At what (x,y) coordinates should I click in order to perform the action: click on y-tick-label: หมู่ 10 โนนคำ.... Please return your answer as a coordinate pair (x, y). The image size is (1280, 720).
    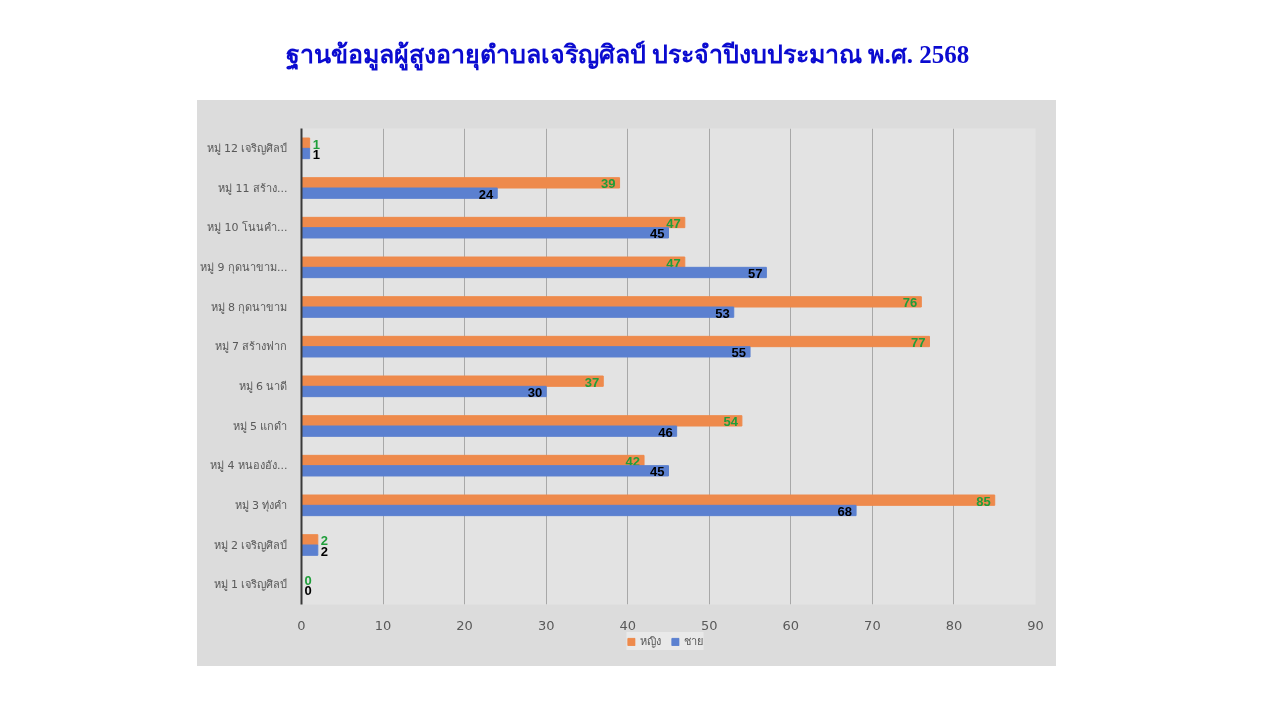
    Looking at the image, I should click on (247, 227).